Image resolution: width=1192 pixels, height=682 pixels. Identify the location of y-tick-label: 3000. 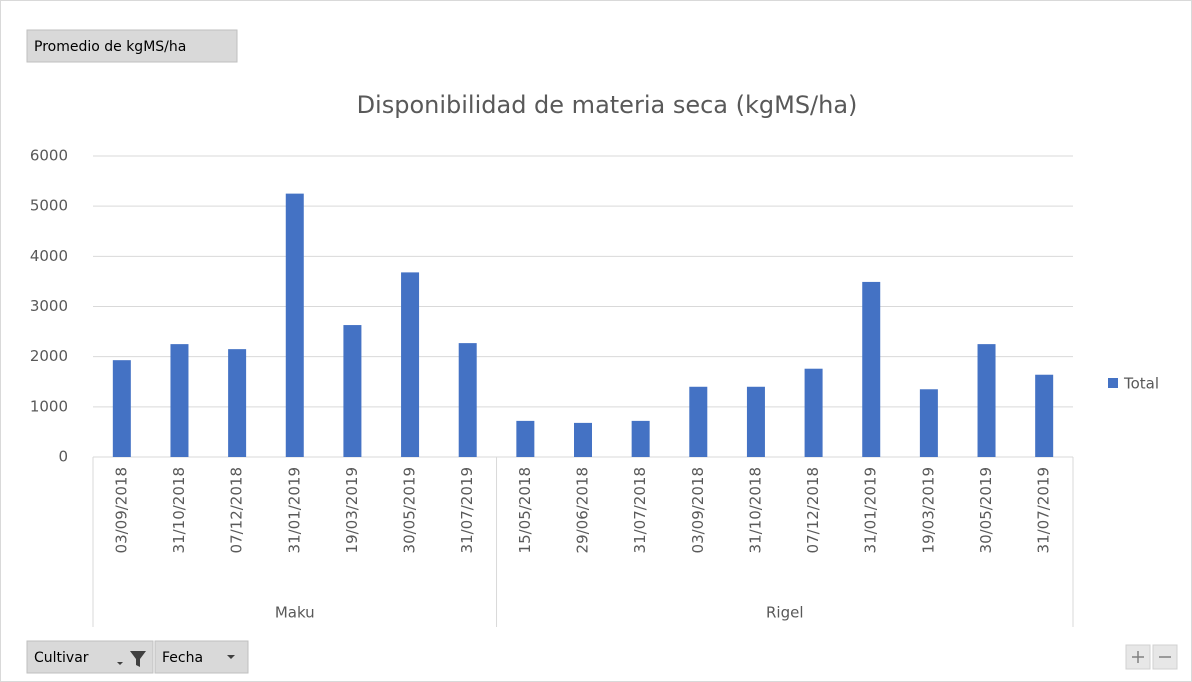
(49, 306).